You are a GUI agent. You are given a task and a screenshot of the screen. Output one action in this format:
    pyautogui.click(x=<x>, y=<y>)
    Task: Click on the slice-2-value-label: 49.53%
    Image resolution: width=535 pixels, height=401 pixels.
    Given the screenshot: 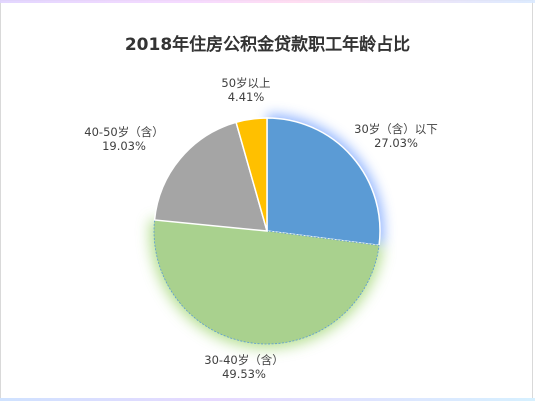 What is the action you would take?
    pyautogui.click(x=244, y=374)
    